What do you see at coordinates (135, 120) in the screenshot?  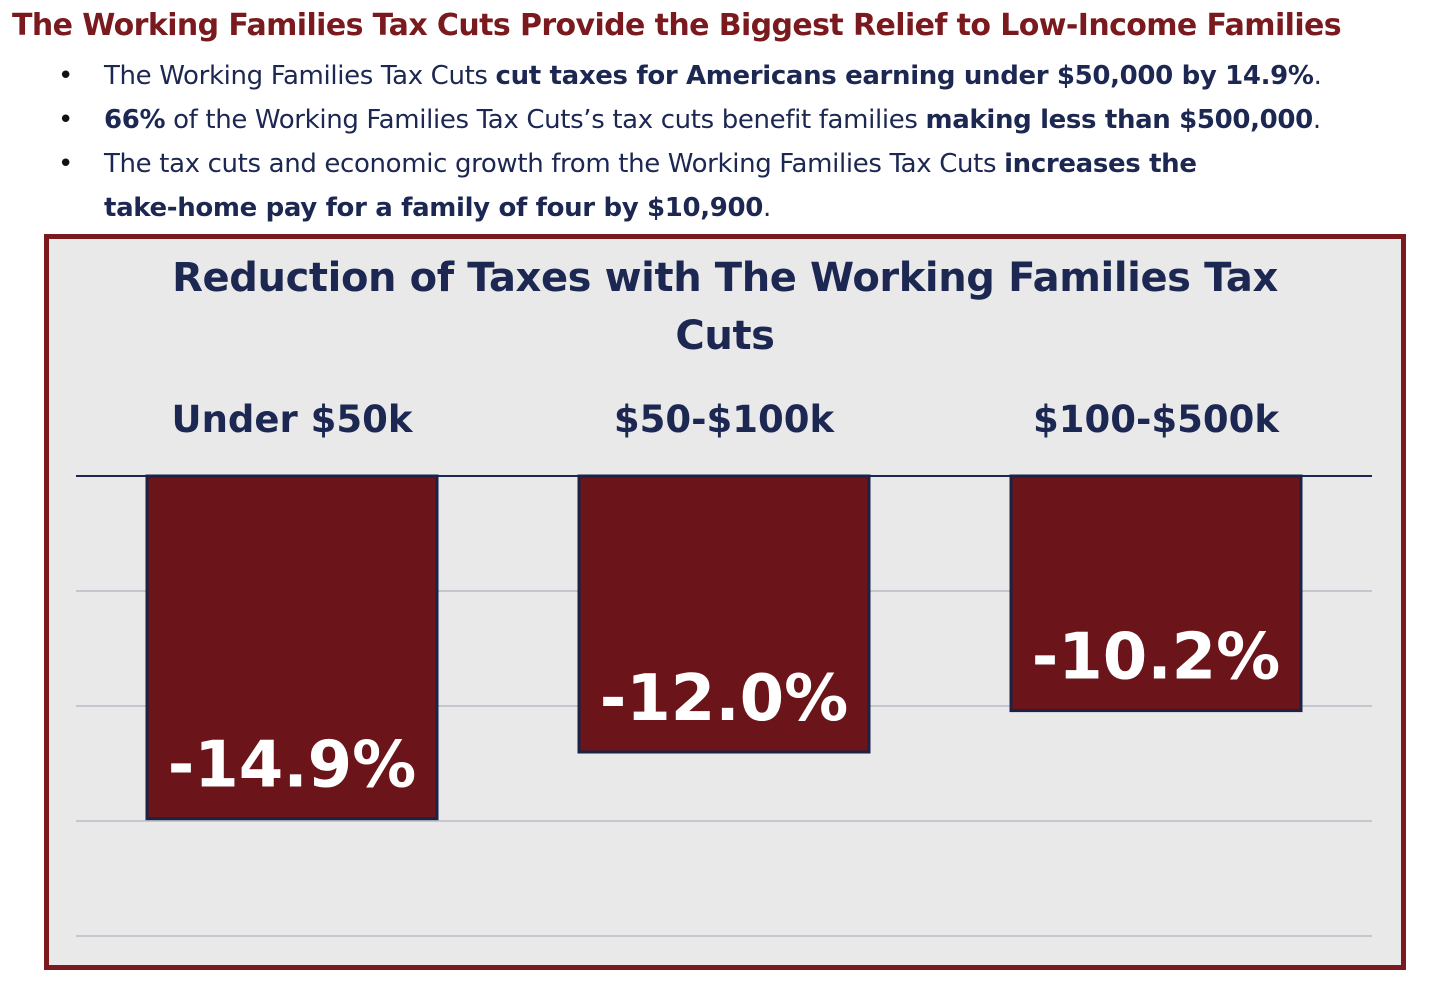 I see `bullet-emphasis: 66%` at bounding box center [135, 120].